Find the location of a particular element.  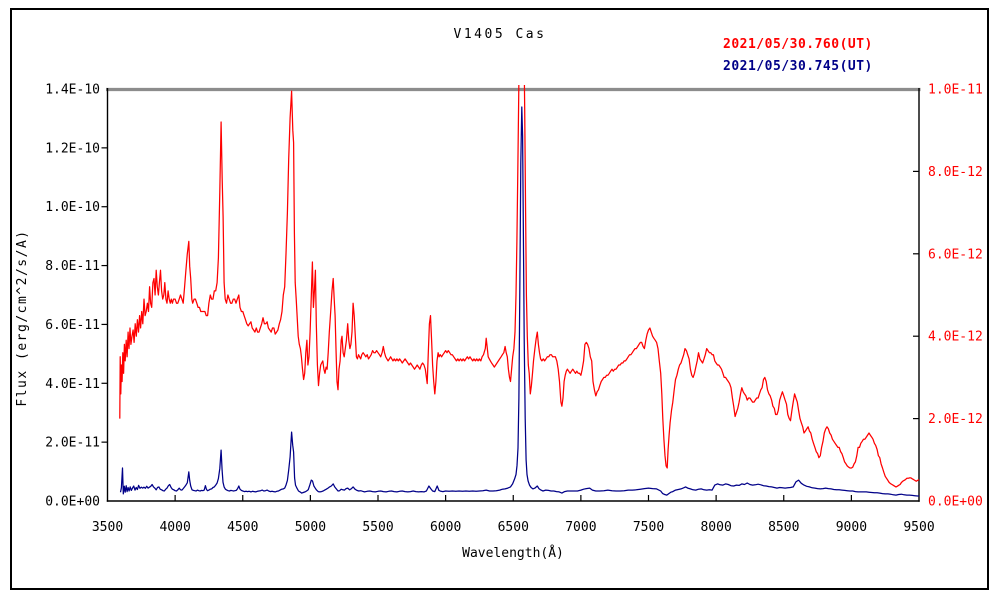

right-tick-label: 1.0E-11 is located at coordinates (955, 90).